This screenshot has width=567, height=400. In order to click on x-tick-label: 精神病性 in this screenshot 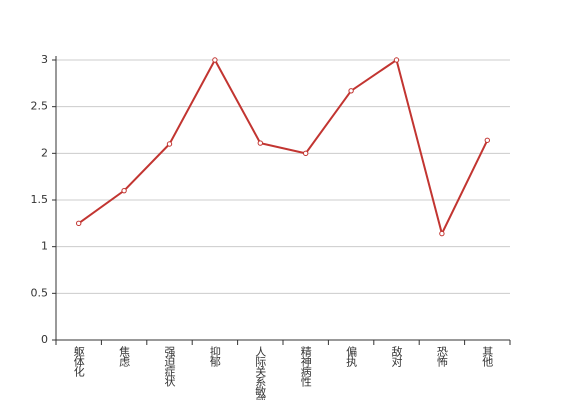, I will do `click(305, 367)`.